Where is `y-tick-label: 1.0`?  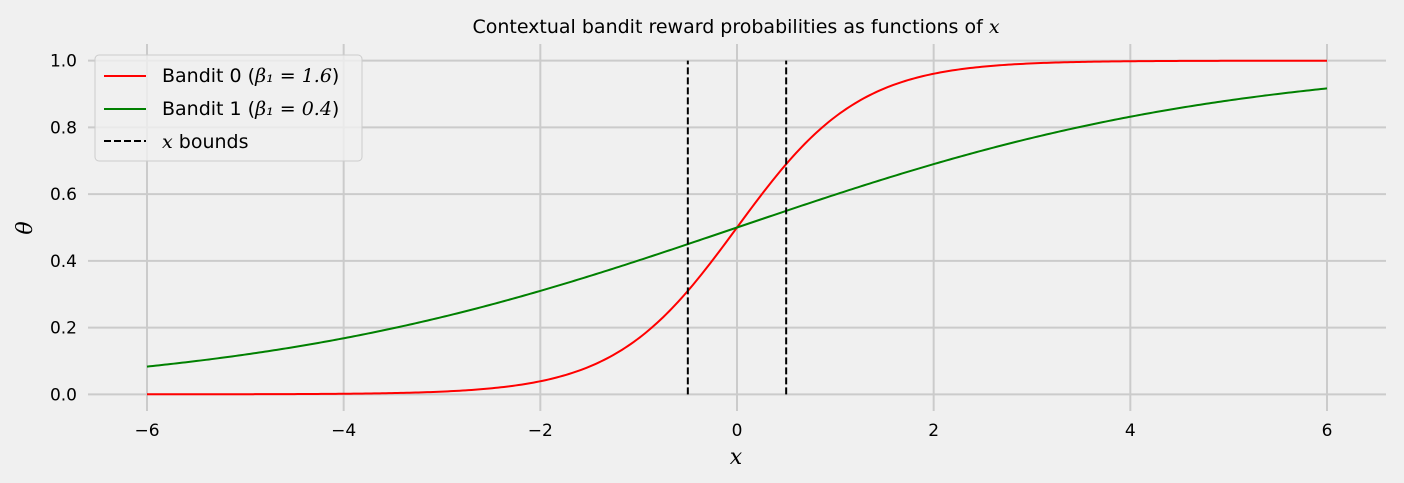 y-tick-label: 1.0 is located at coordinates (63, 62).